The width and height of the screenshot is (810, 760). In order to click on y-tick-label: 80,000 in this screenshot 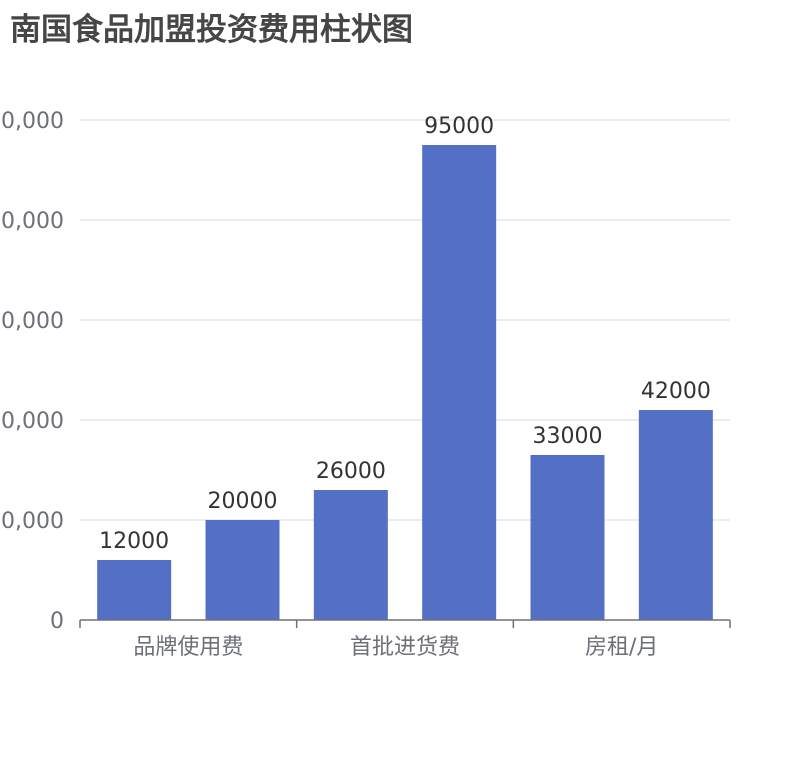, I will do `click(32, 221)`.